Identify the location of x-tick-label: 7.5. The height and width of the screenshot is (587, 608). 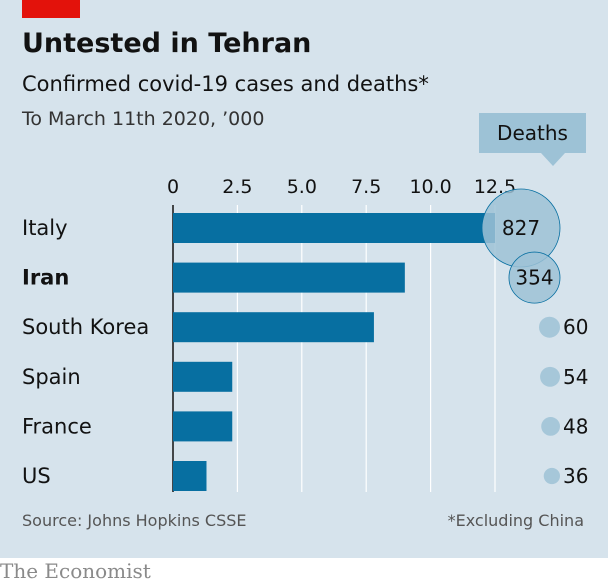
(366, 187).